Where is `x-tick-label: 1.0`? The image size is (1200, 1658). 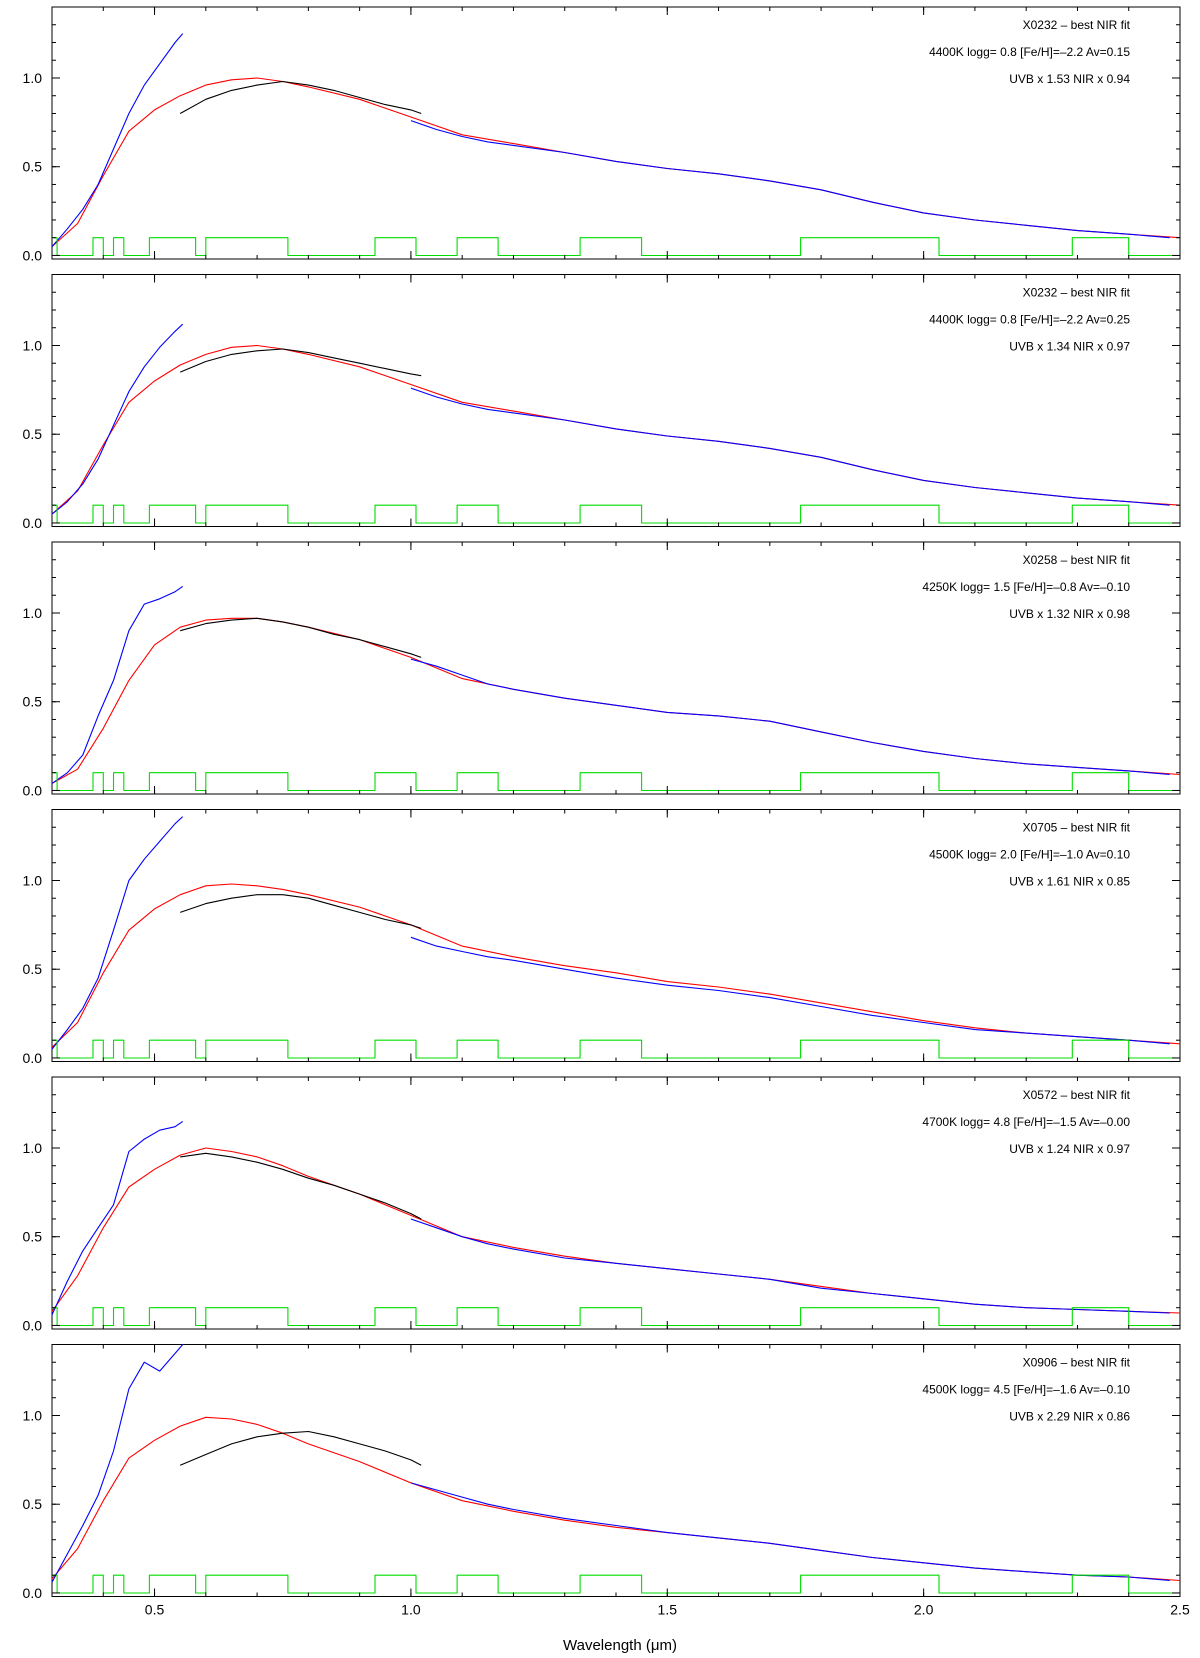 x-tick-label: 1.0 is located at coordinates (411, 1610).